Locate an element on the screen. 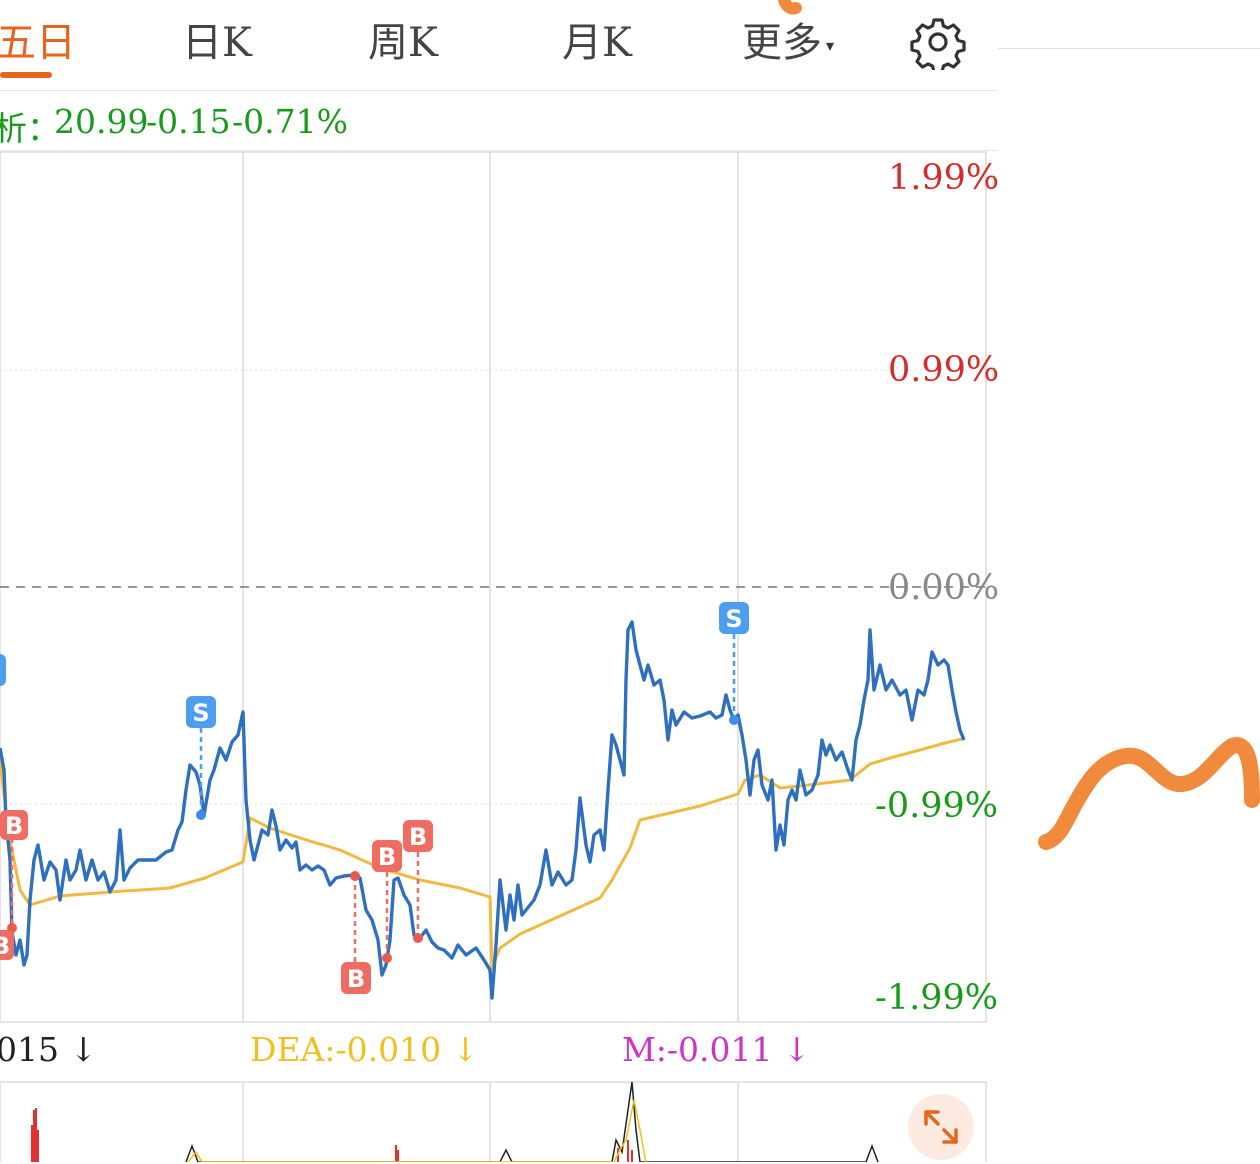 The width and height of the screenshot is (1260, 1164). macd-frame is located at coordinates (493, 1121).